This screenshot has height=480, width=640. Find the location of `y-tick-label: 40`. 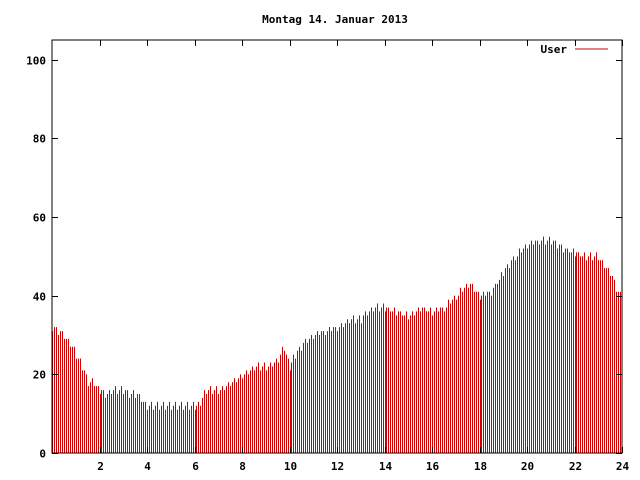

y-tick-label: 40 is located at coordinates (39, 297).